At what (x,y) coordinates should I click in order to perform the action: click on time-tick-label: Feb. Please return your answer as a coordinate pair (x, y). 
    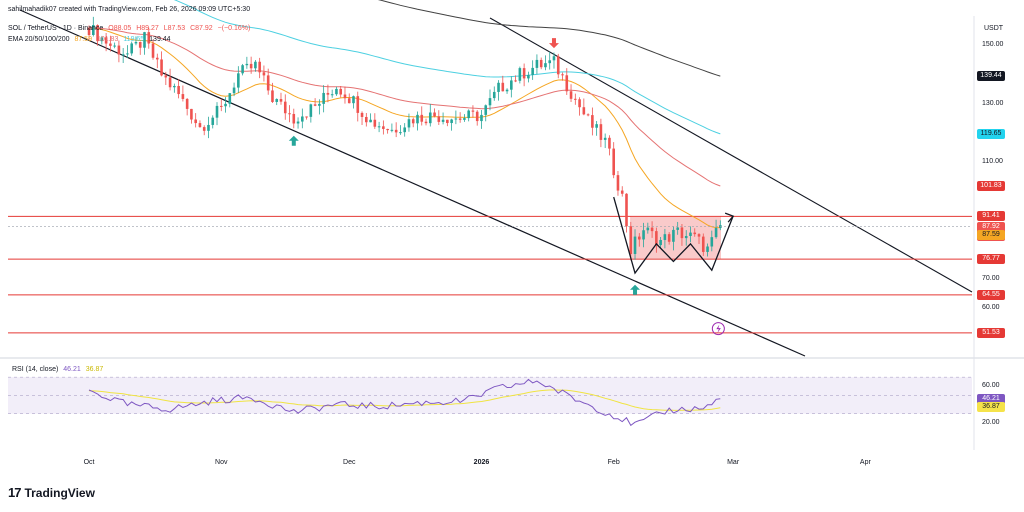
    Looking at the image, I should click on (613, 462).